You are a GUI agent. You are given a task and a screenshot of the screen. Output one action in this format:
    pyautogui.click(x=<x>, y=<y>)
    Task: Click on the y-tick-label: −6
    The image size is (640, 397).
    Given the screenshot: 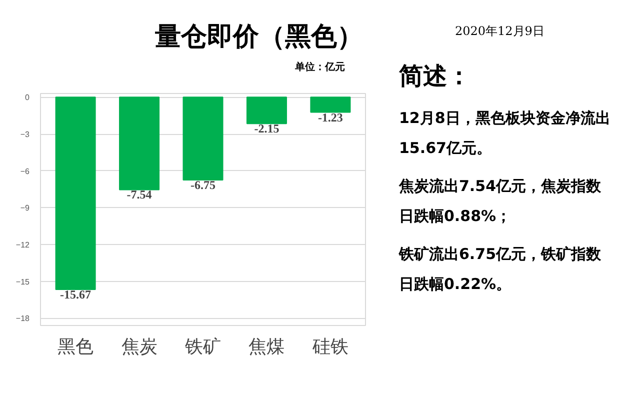 What is the action you would take?
    pyautogui.click(x=25, y=171)
    